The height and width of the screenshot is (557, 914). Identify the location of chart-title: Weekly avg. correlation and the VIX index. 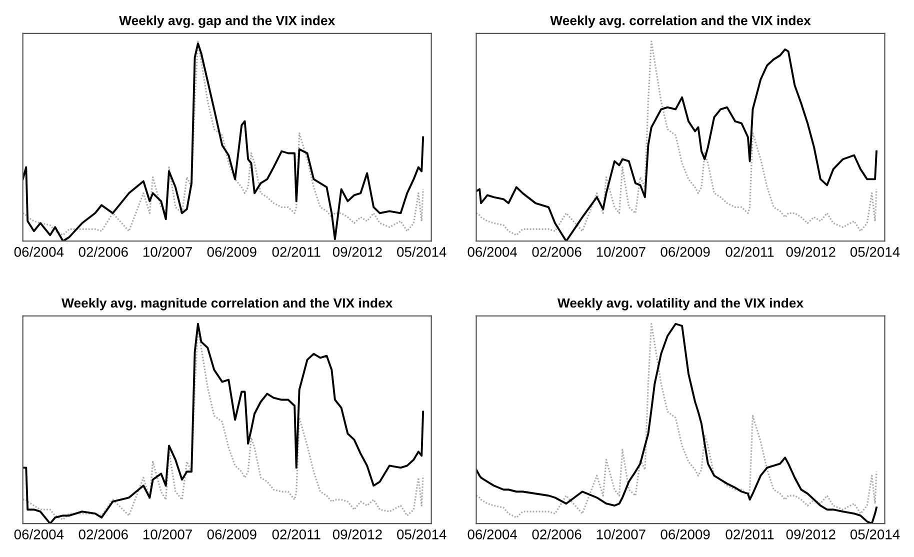
(680, 22).